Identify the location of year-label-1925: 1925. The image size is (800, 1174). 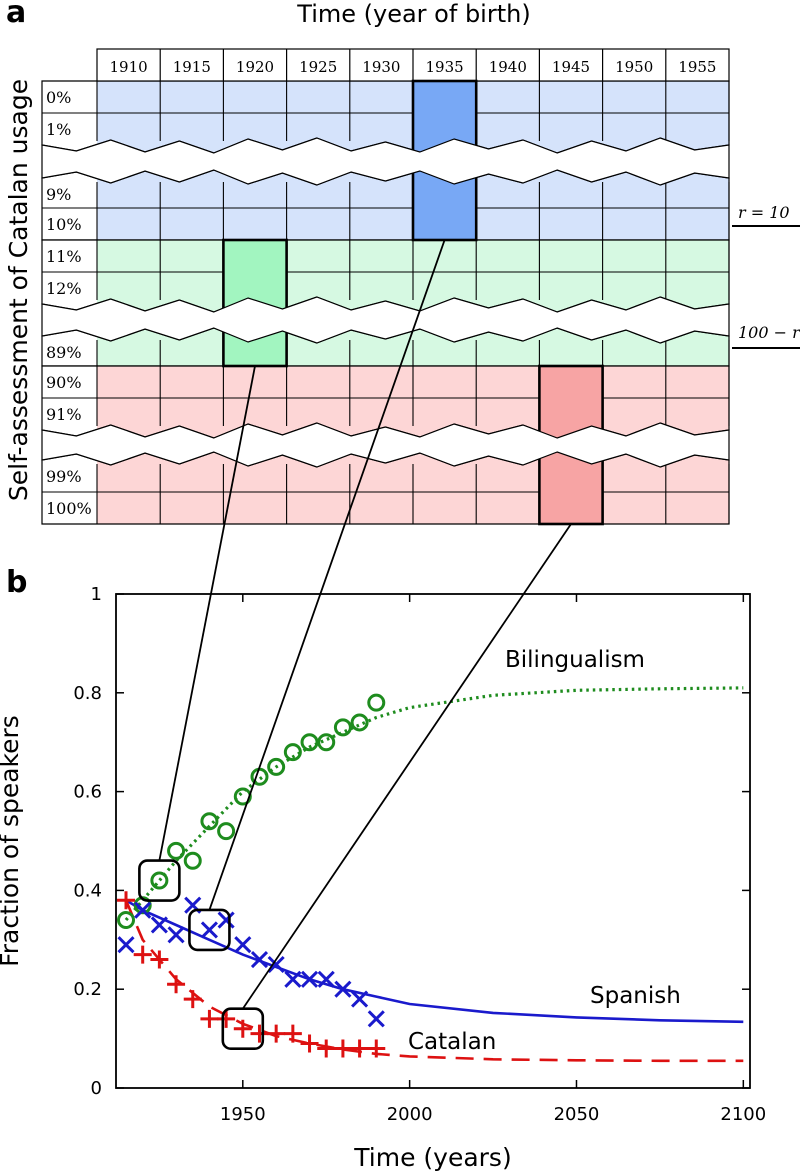
(318, 67).